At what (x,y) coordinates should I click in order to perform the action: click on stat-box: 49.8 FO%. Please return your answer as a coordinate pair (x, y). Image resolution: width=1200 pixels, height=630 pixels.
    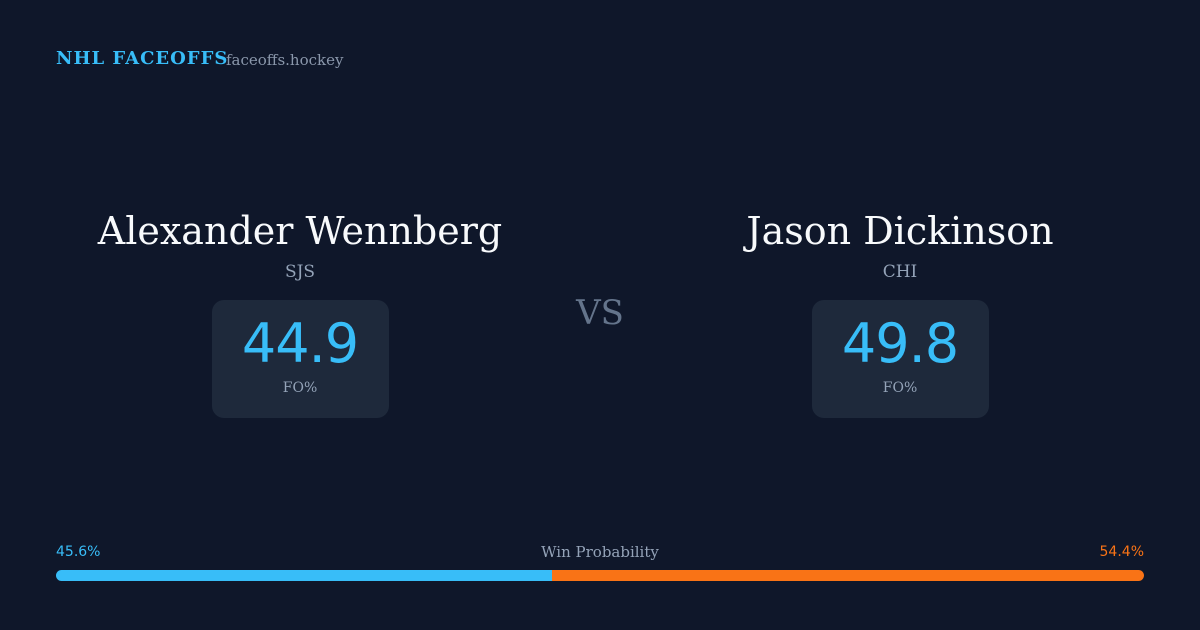
    Looking at the image, I should click on (900, 359).